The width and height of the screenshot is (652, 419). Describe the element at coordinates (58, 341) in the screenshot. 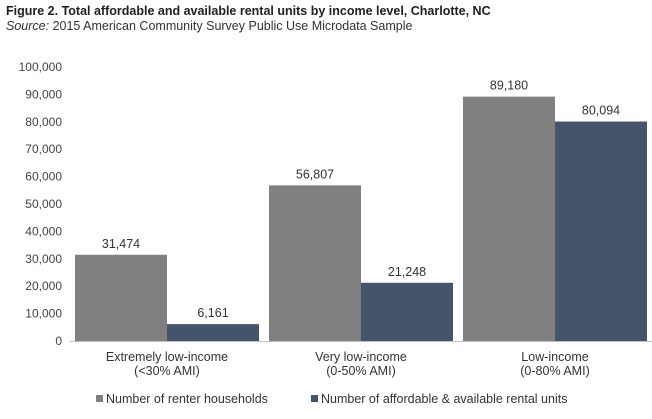

I see `y-tick-label: 0` at that location.